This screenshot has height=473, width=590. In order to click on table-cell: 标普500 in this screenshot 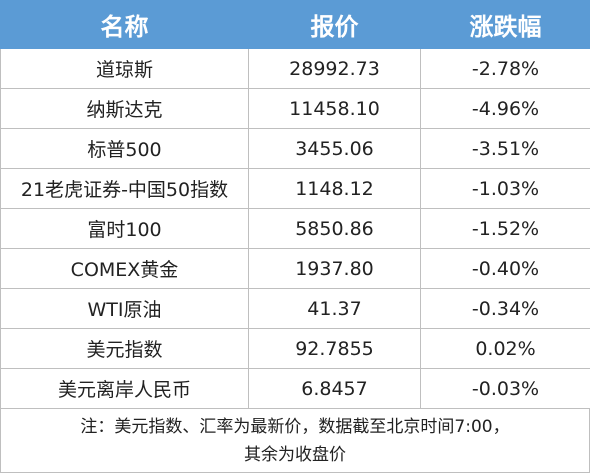, I will do `click(124, 148)`.